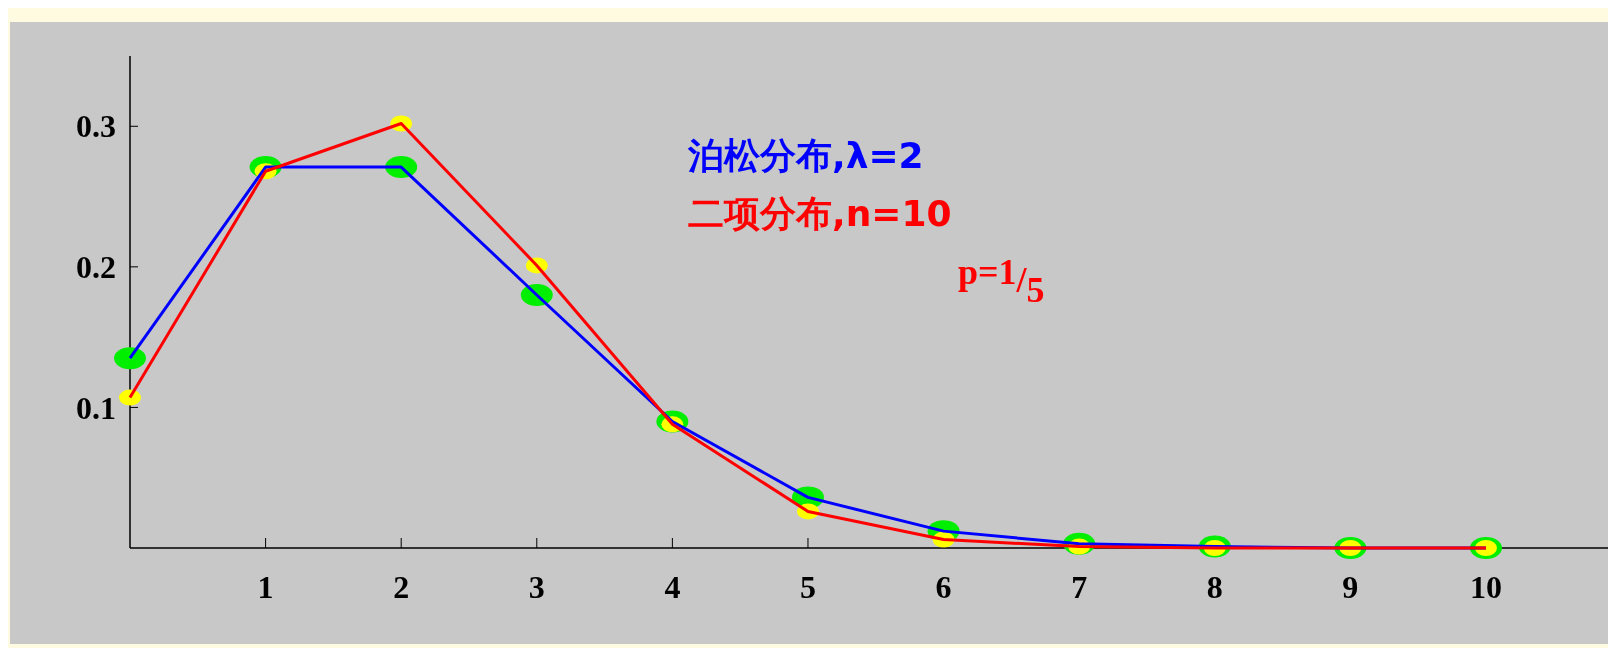  I want to click on x-tick-label: 2, so click(401, 587).